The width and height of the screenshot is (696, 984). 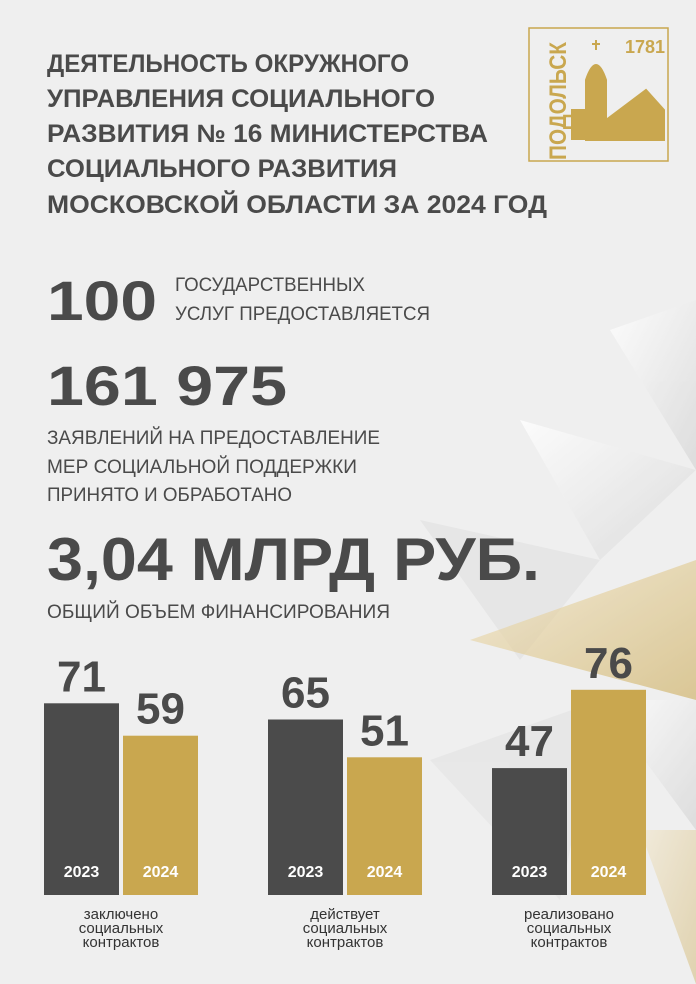 I want to click on title-line: ДЕЯТЕЛЬНОСТЬ ОКРУЖНОГО, so click(x=228, y=64).